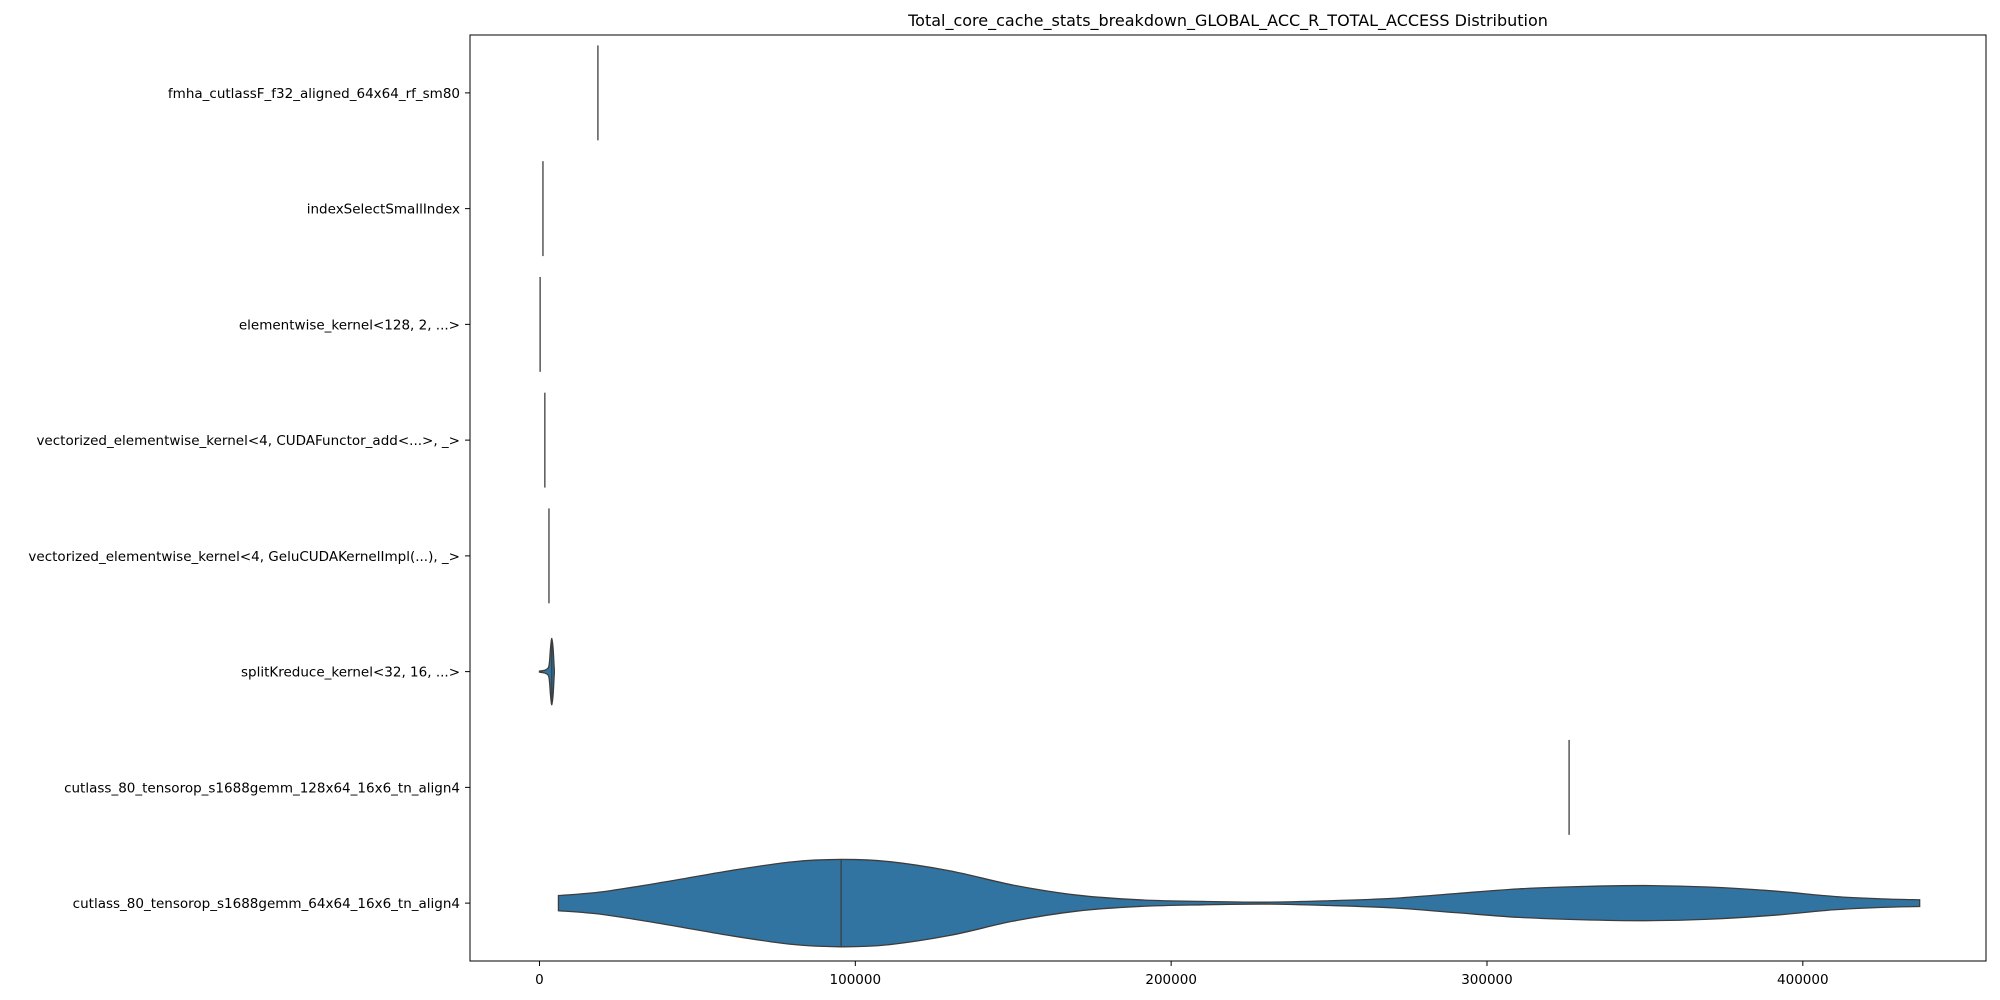  What do you see at coordinates (1239, 903) in the screenshot?
I see `violin-8-body` at bounding box center [1239, 903].